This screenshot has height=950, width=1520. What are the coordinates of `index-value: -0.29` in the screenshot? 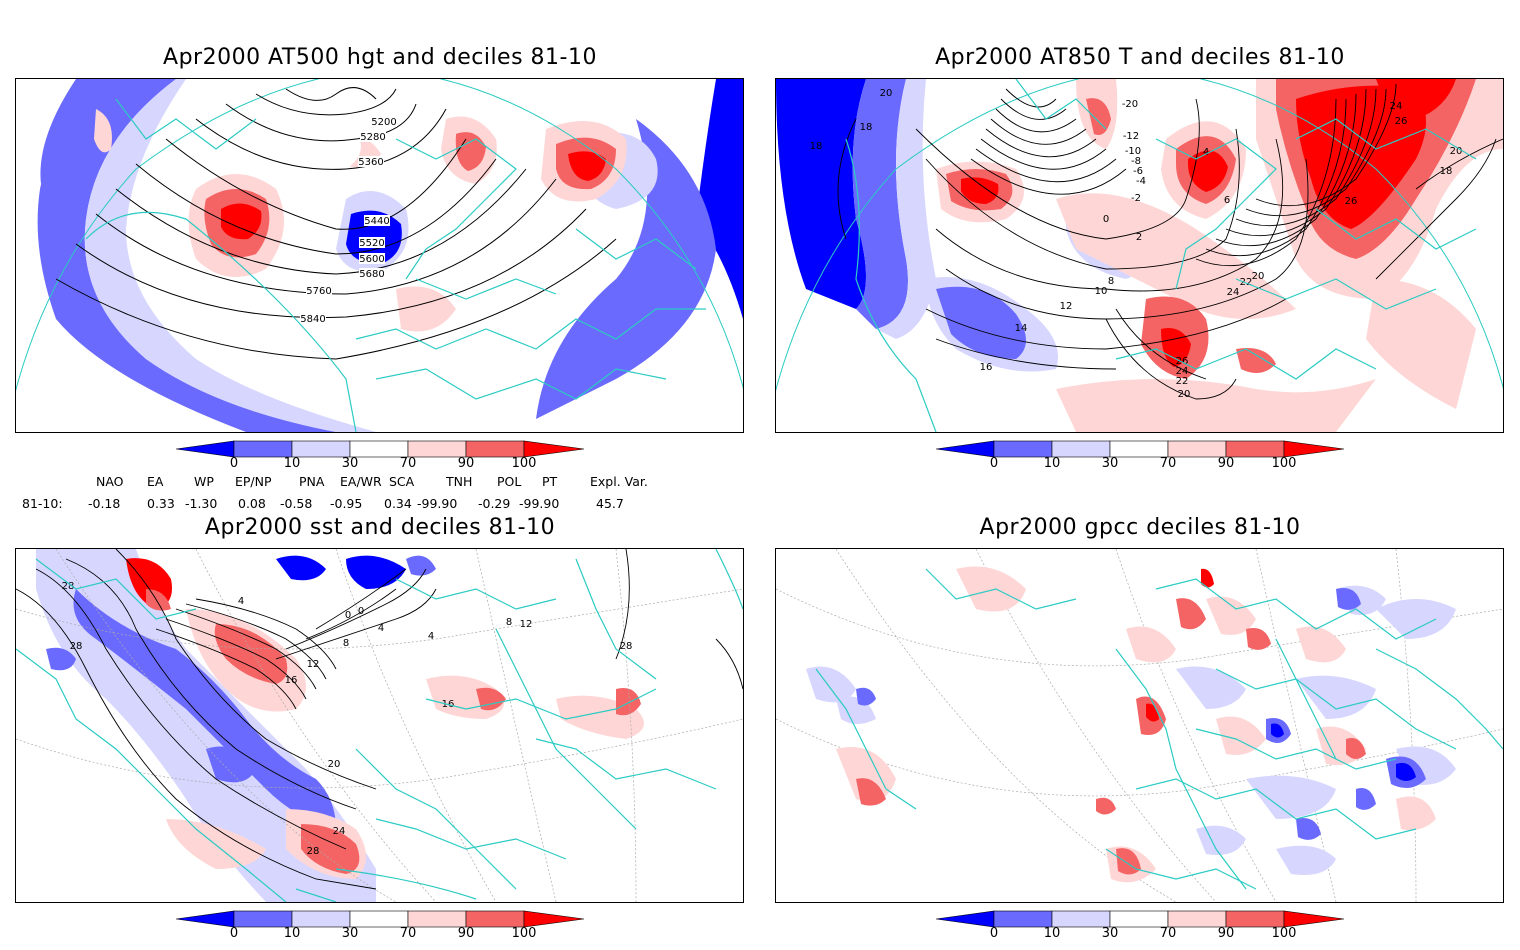 It's located at (494, 503).